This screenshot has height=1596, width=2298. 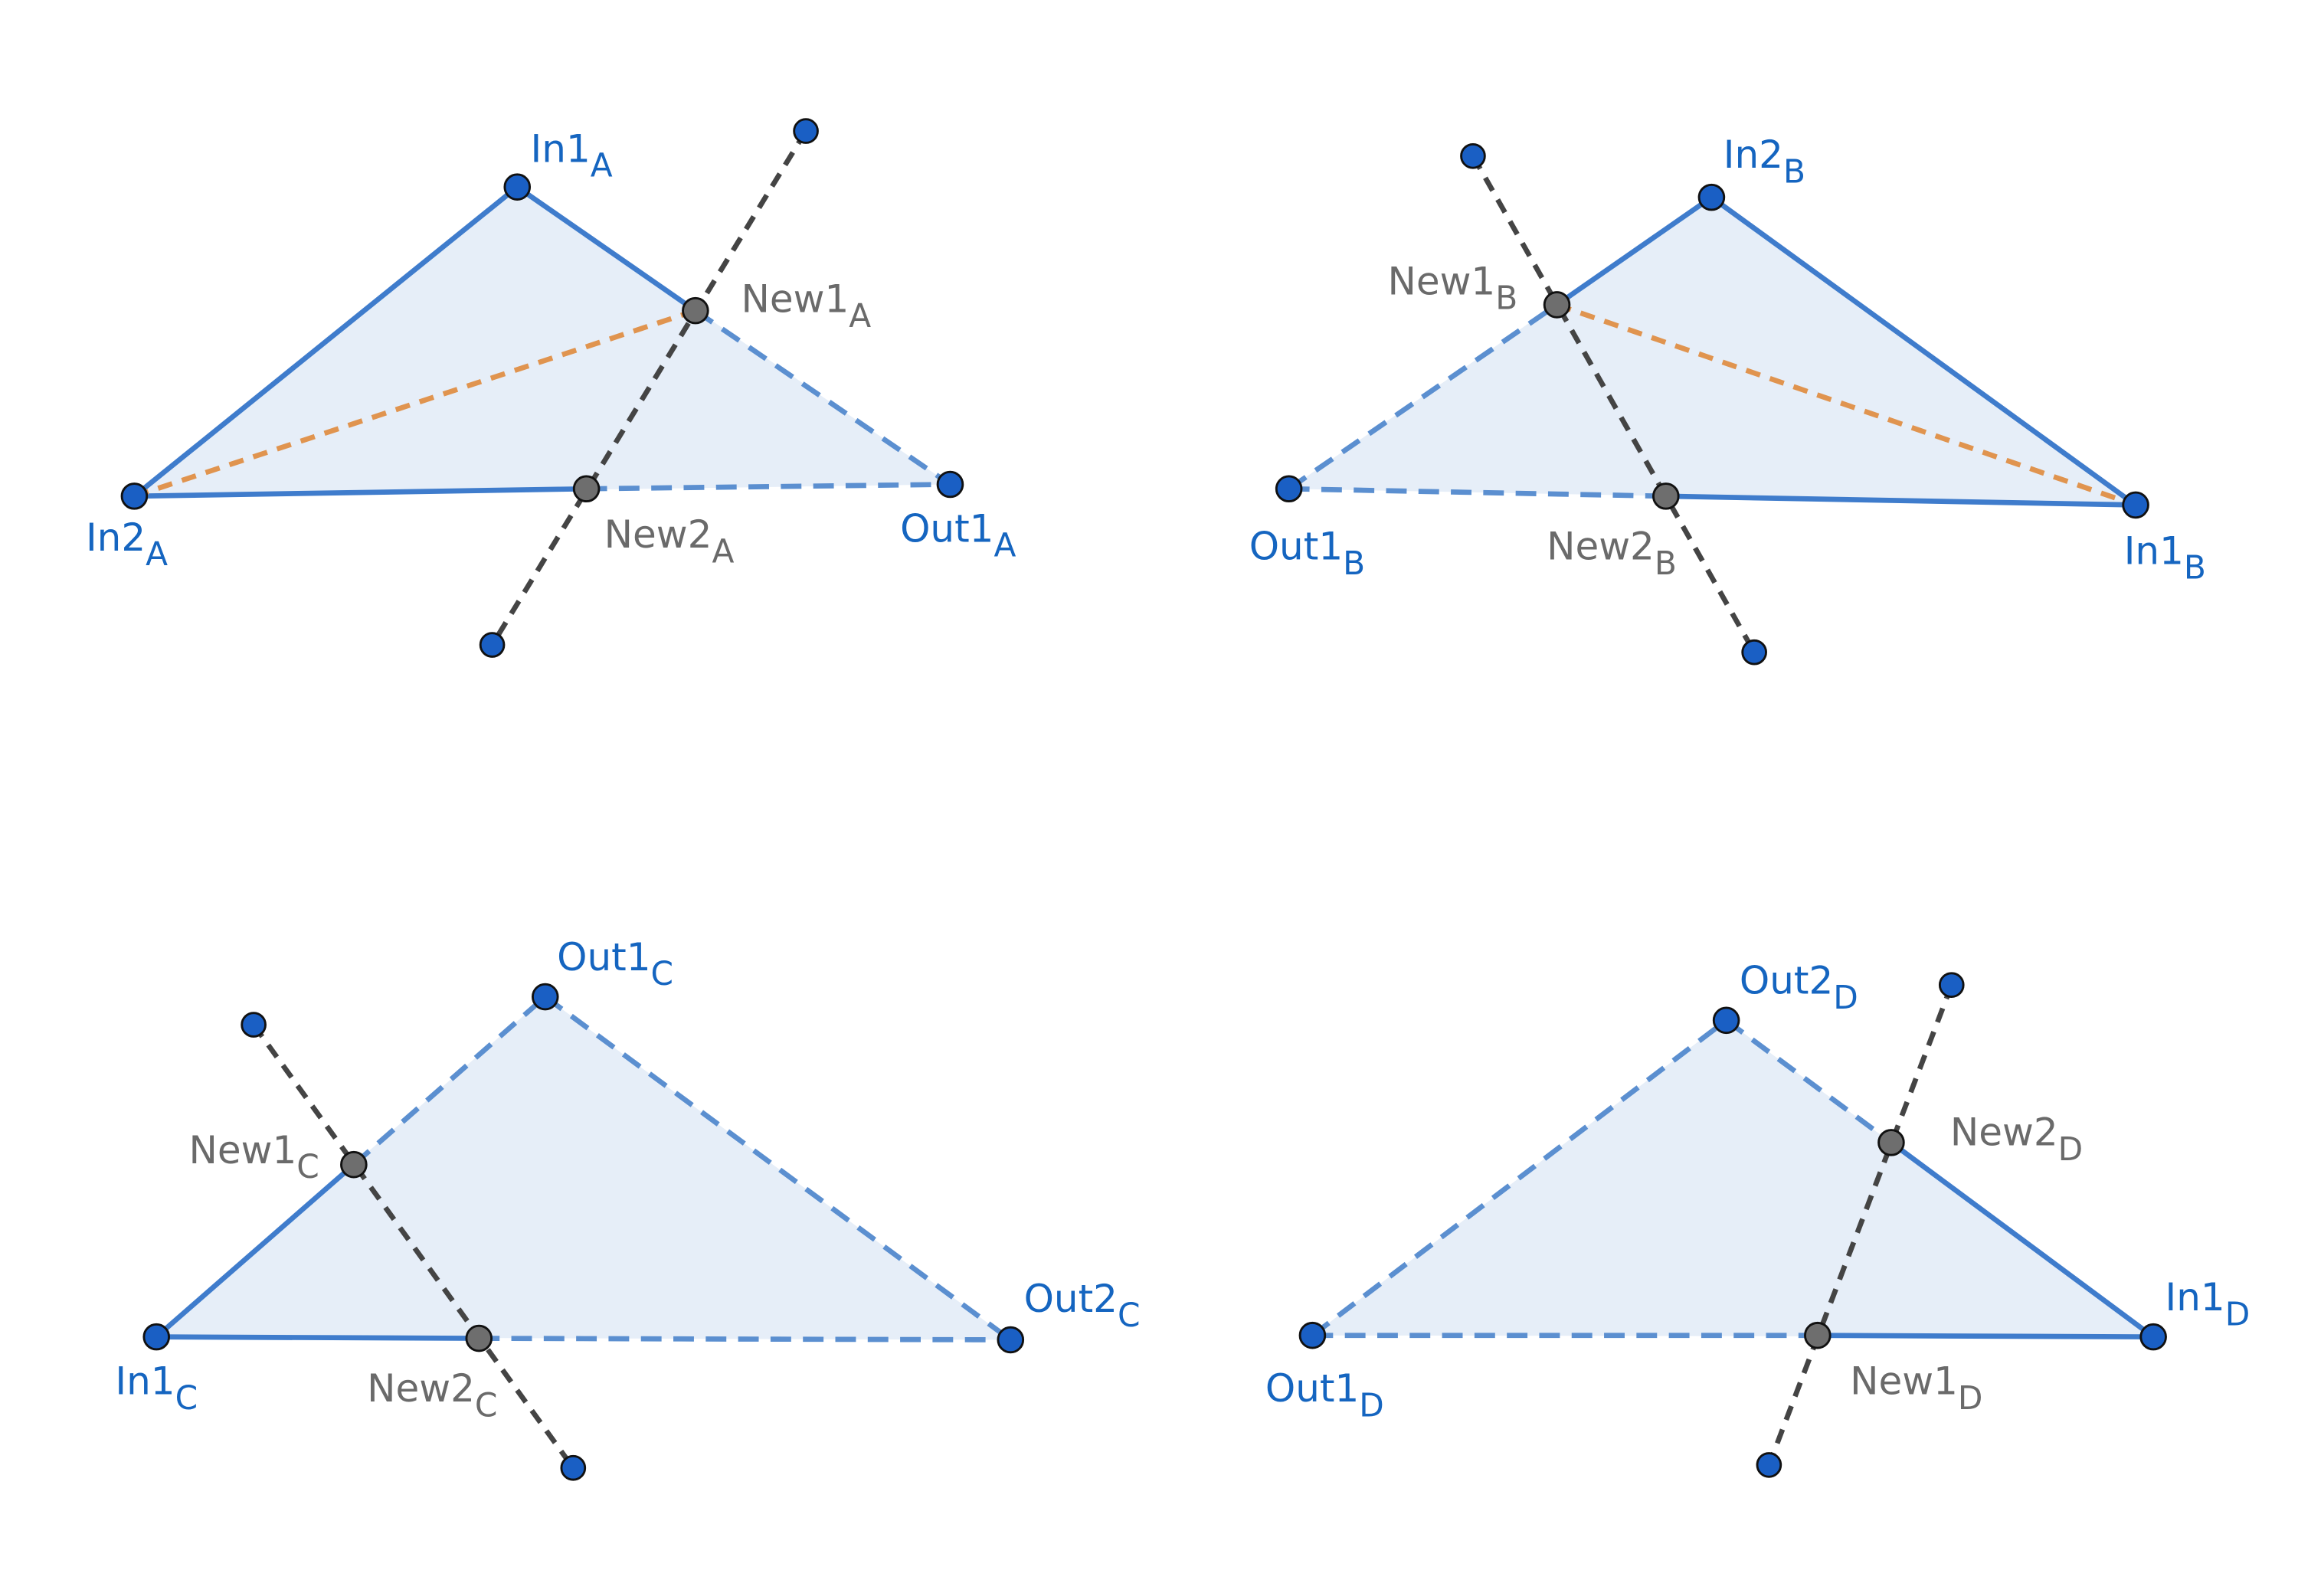 I want to click on vertex-label: New2C, so click(x=432, y=1395).